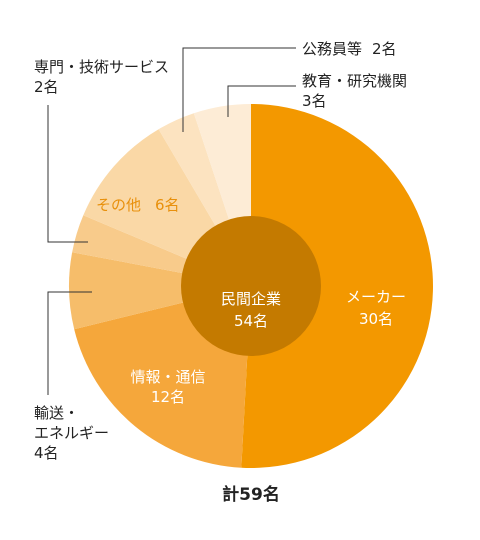  What do you see at coordinates (168, 397) in the screenshot?
I see `value-joho: 12名` at bounding box center [168, 397].